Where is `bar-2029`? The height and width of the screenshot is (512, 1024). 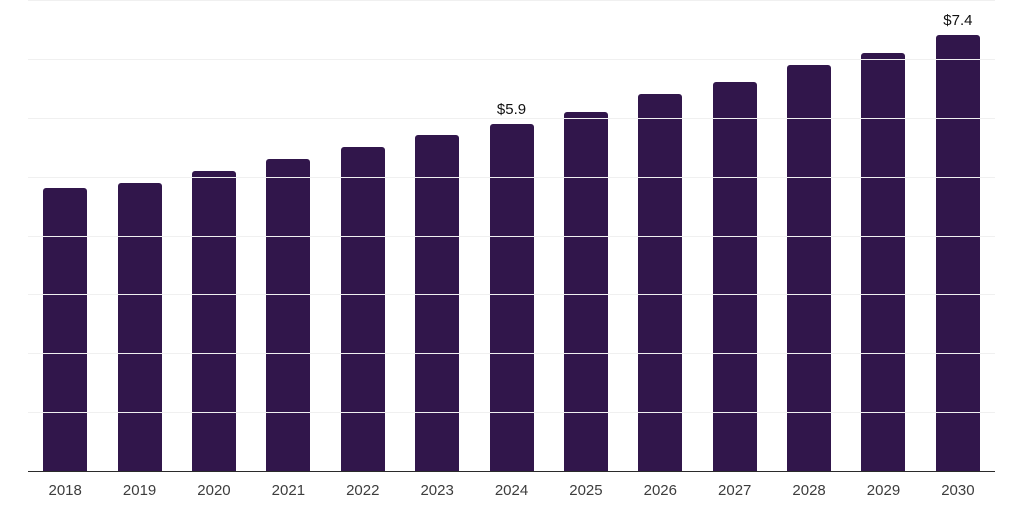 bar-2029 is located at coordinates (883, 262).